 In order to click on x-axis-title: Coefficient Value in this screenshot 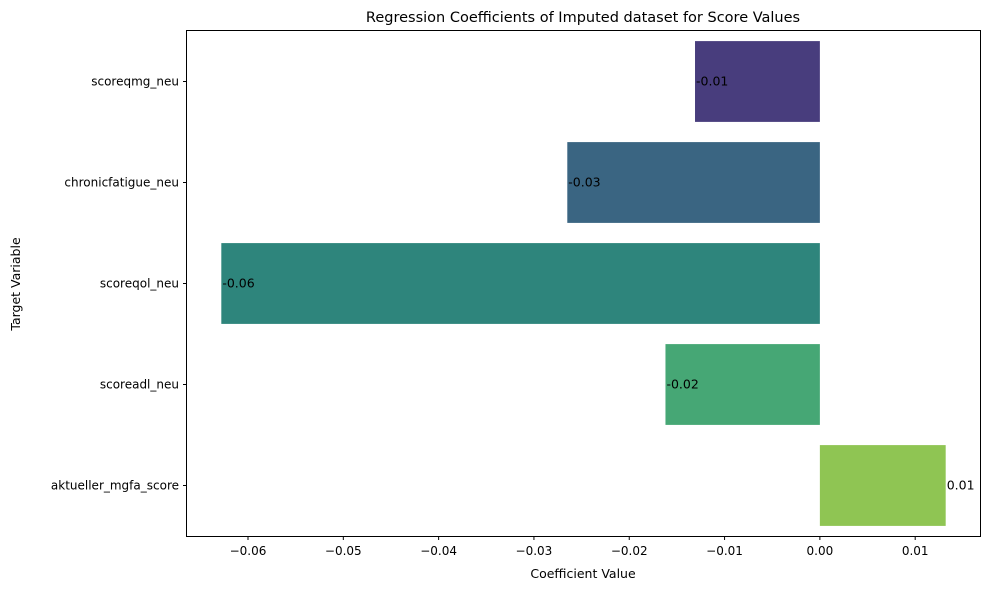, I will do `click(583, 573)`.